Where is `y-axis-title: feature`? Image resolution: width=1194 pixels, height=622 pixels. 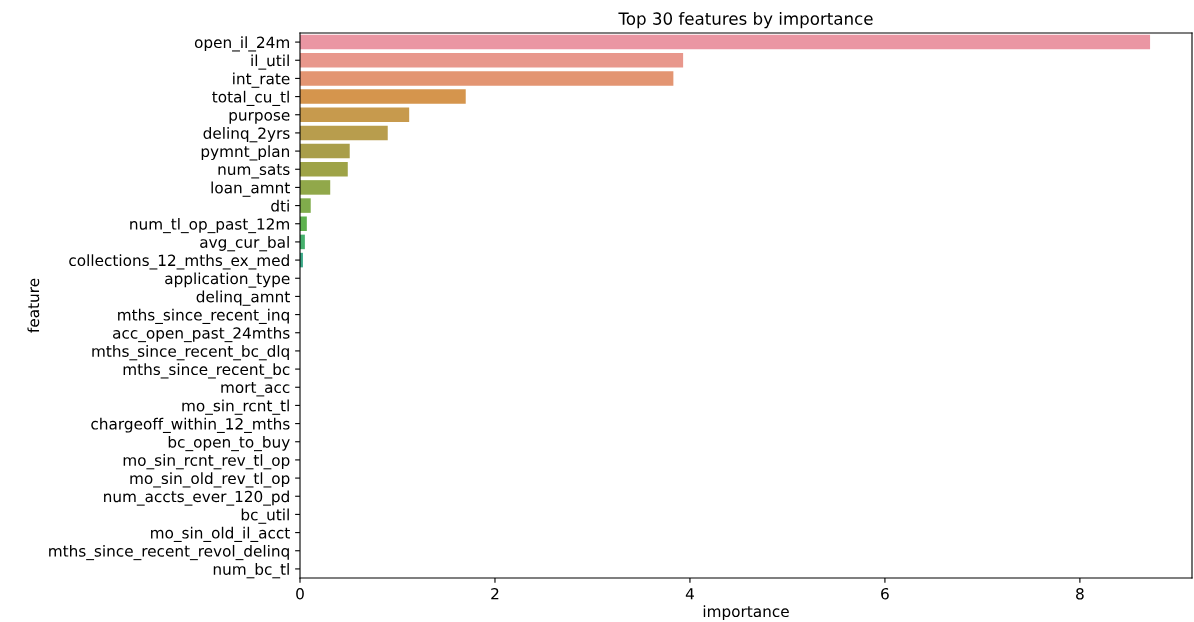 y-axis-title: feature is located at coordinates (33, 305).